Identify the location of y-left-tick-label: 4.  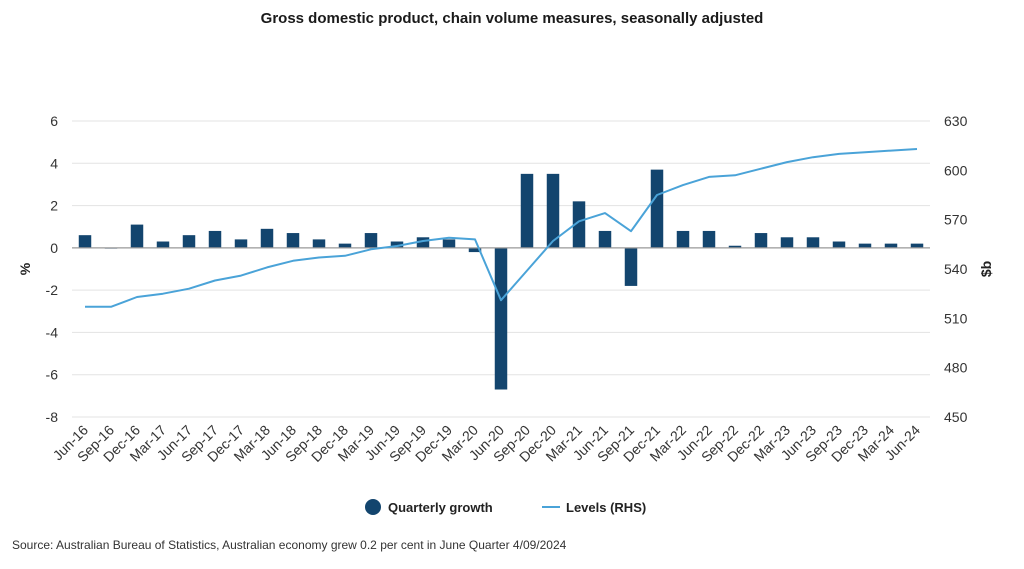
(54, 163).